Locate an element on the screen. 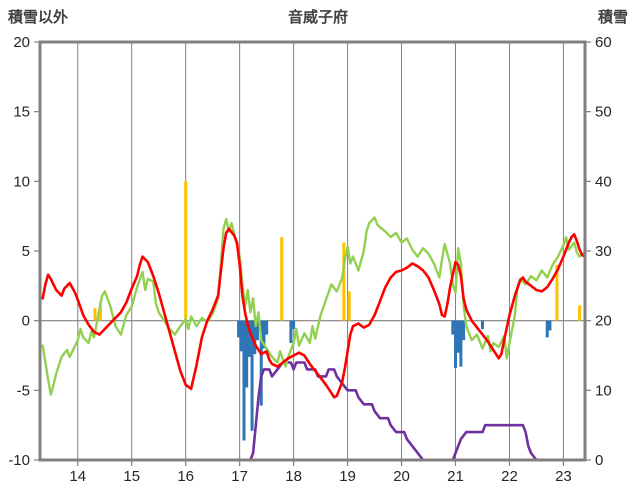 This screenshot has width=636, height=501. chart-title: 音威子府 is located at coordinates (317, 17).